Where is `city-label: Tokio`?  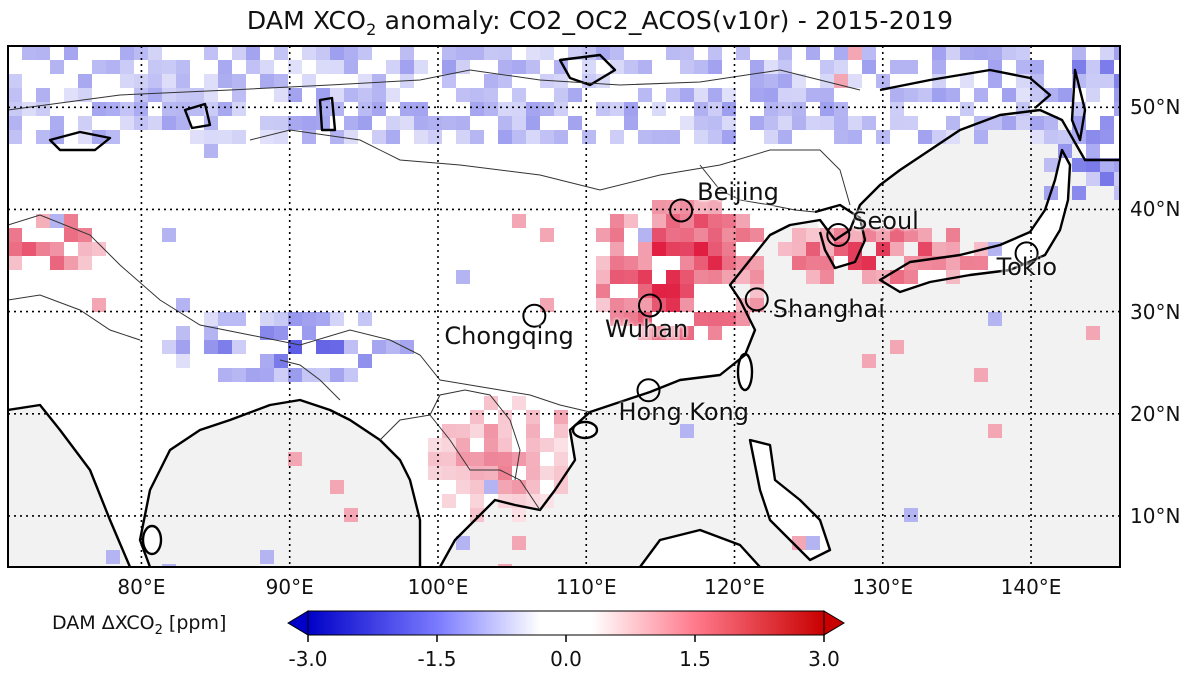
city-label: Tokio is located at coordinates (1027, 267).